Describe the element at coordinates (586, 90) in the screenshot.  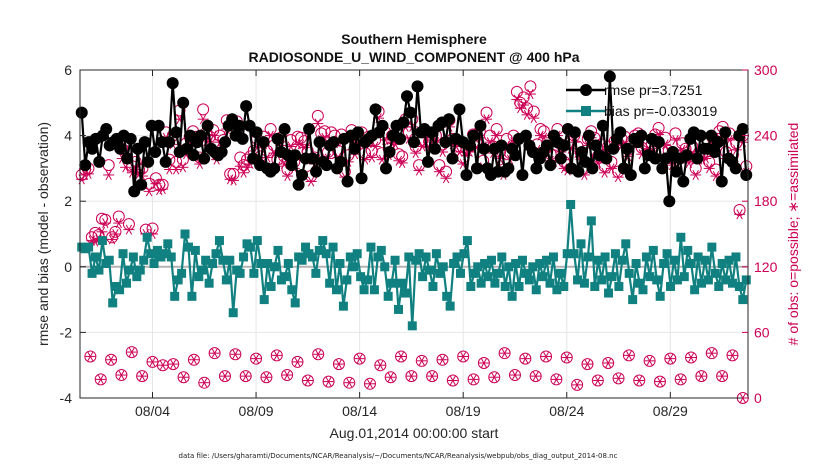
I see `legend-rmse-marker` at that location.